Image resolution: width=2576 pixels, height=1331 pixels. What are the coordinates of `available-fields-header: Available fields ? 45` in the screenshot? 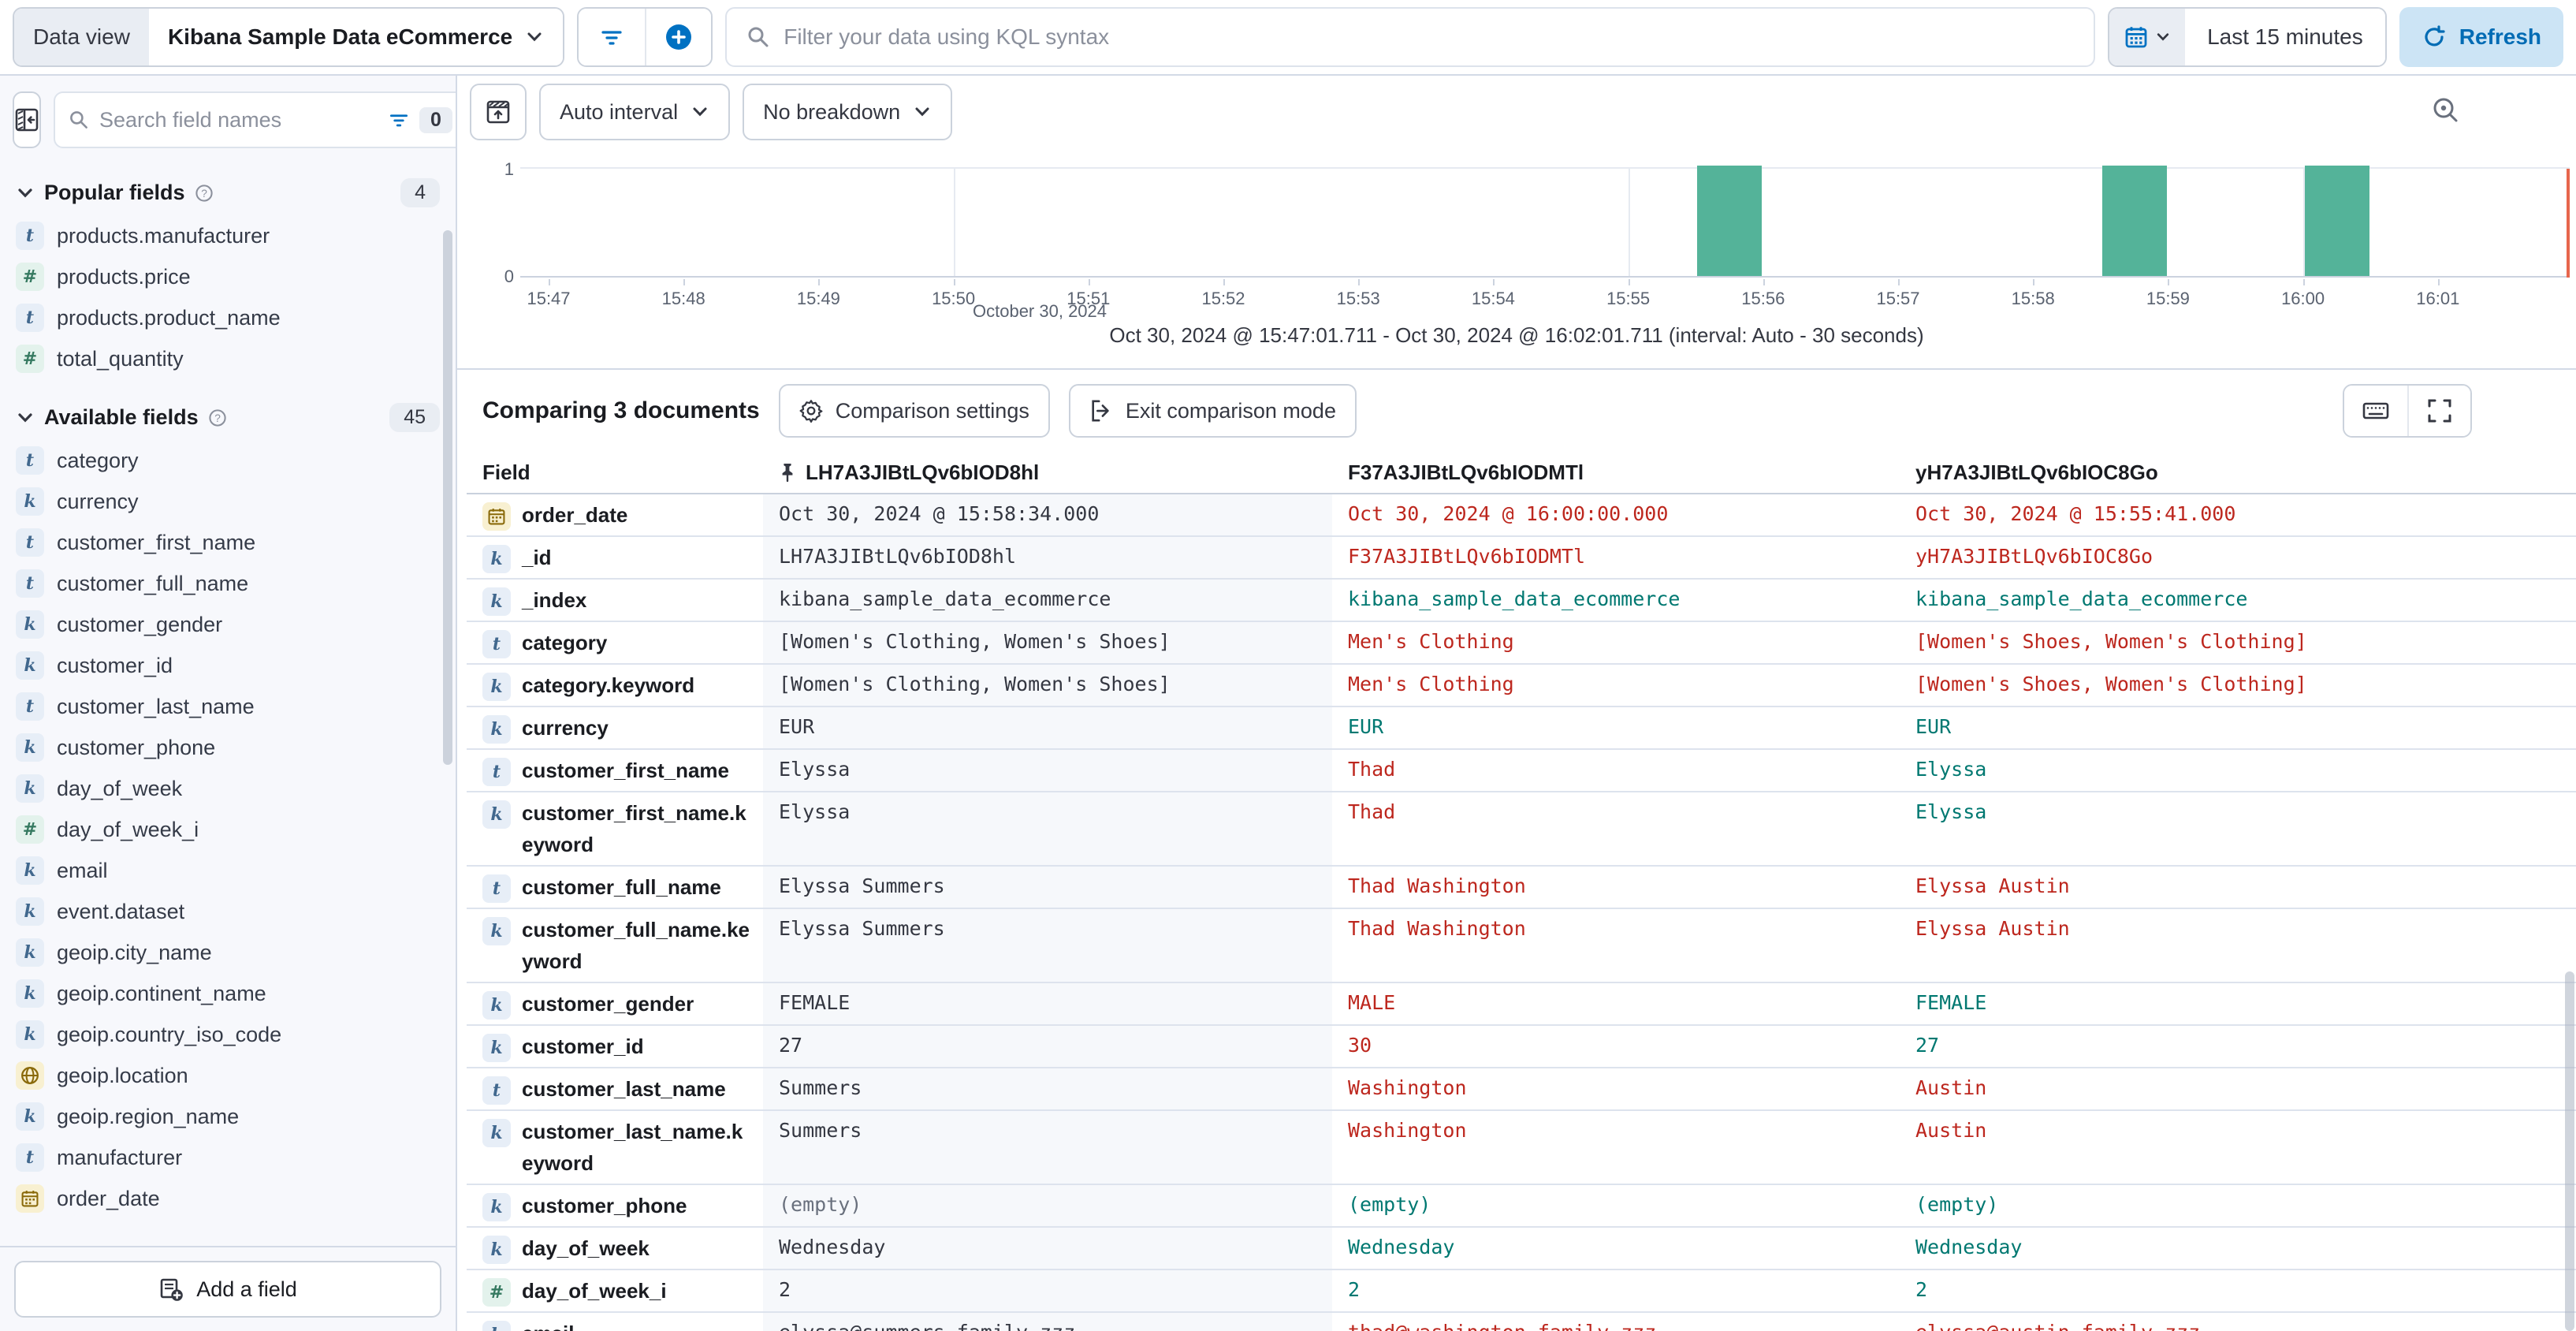 It's located at (228, 414).